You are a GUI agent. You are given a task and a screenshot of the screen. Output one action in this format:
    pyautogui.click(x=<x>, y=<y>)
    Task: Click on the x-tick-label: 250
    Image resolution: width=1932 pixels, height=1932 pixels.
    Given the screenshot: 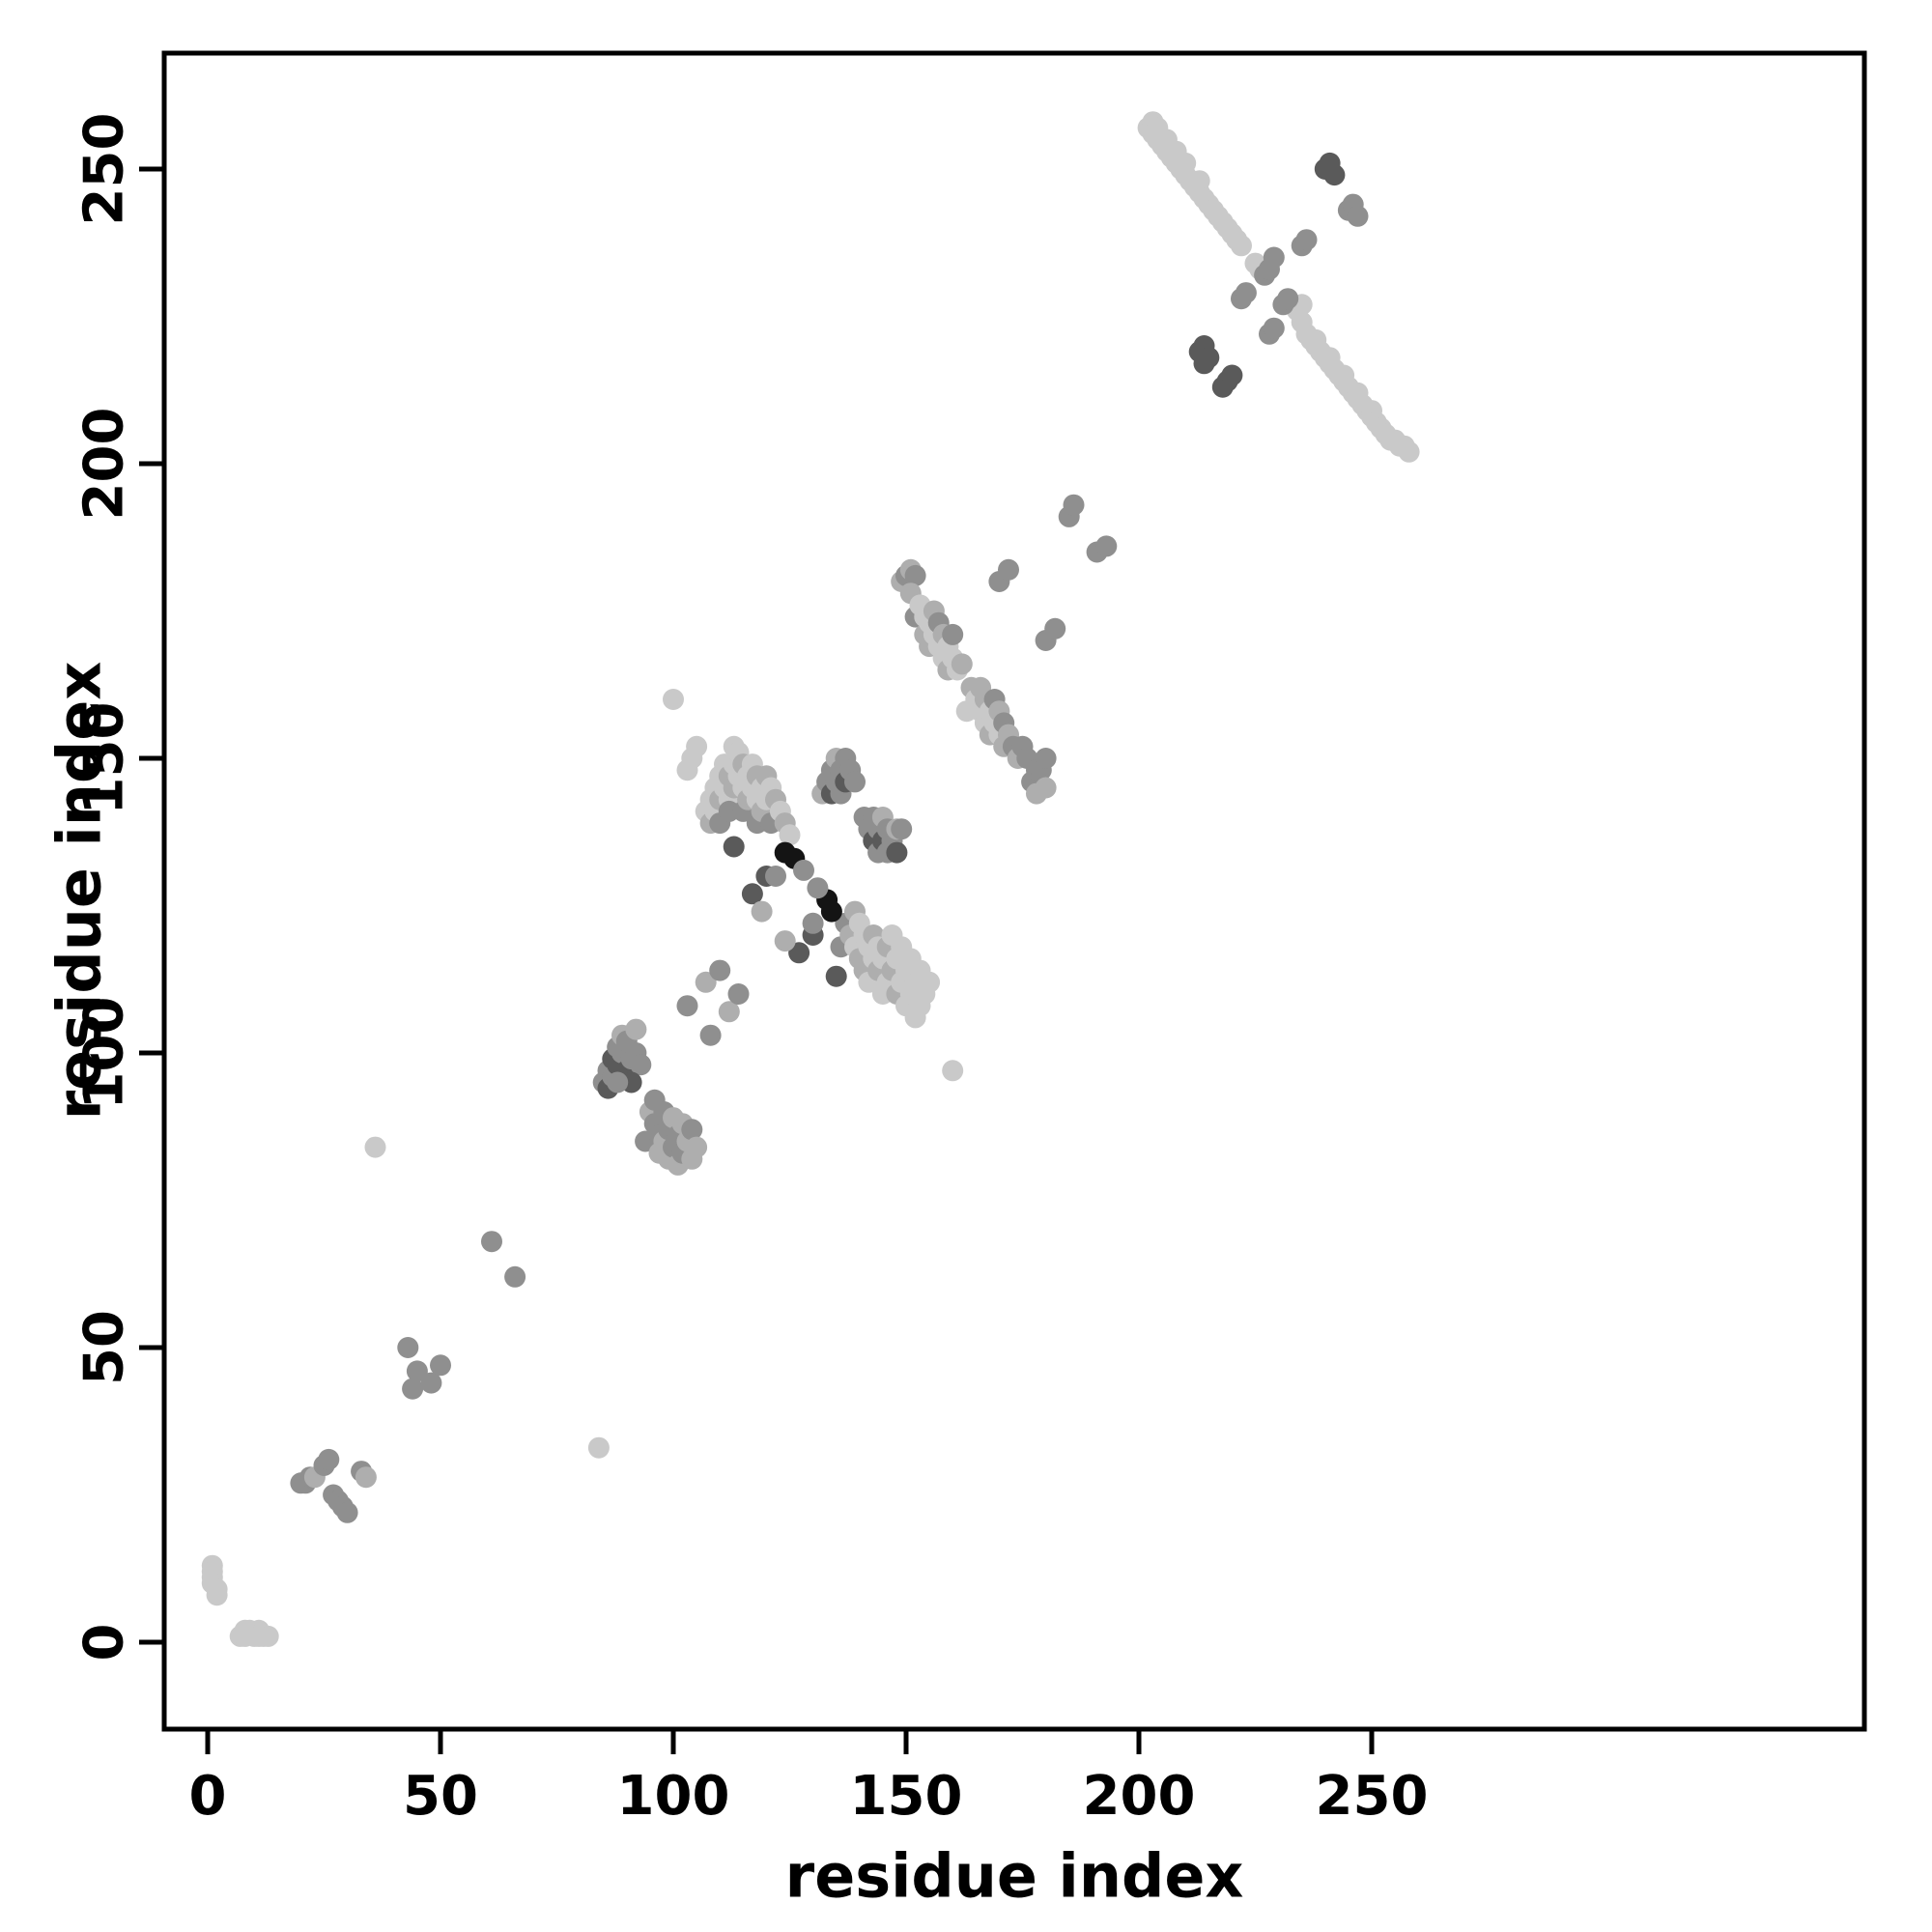 What is the action you would take?
    pyautogui.click(x=1372, y=1796)
    